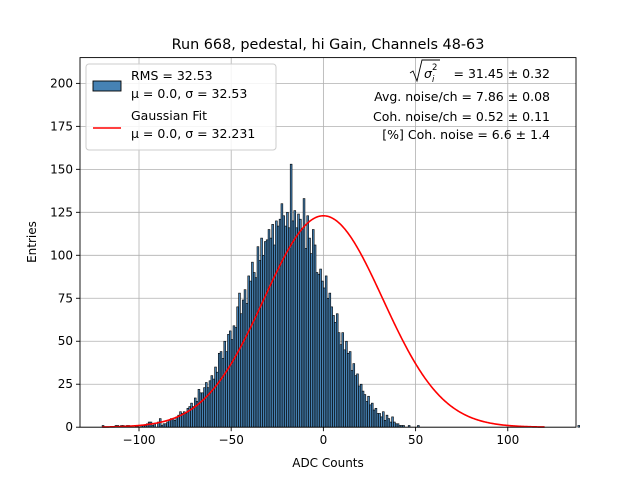  Describe the element at coordinates (428, 73) in the screenshot. I see `svg-text: σ` at that location.